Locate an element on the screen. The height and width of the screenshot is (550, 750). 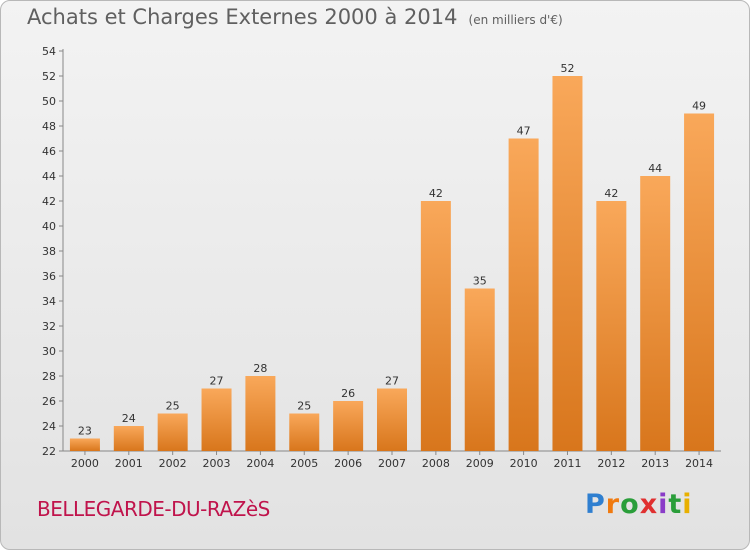
logo-letter: t is located at coordinates (675, 504).